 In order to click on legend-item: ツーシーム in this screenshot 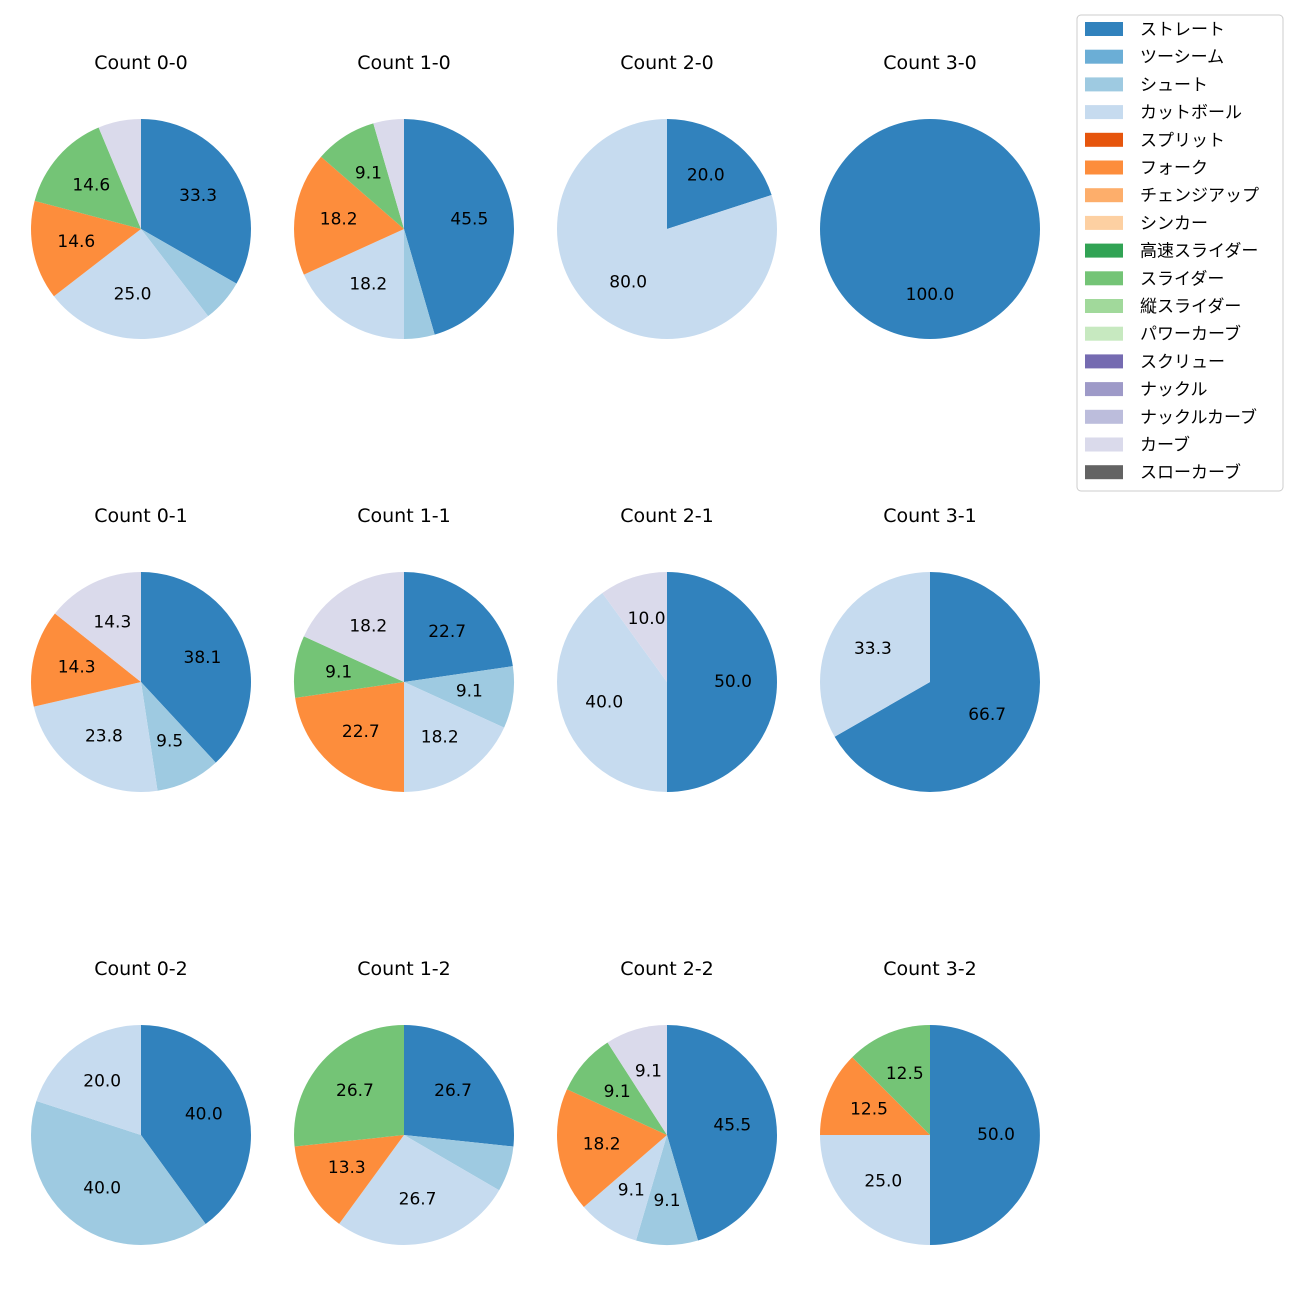, I will do `click(1154, 58)`.